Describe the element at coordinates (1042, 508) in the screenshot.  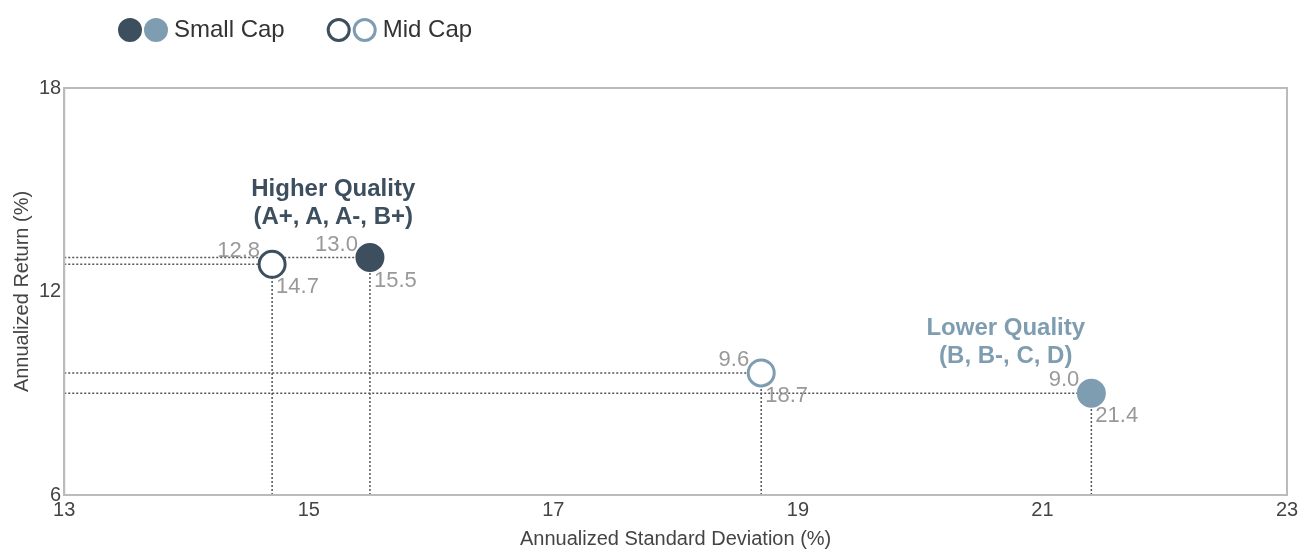
I see `x-tick-label: 21` at that location.